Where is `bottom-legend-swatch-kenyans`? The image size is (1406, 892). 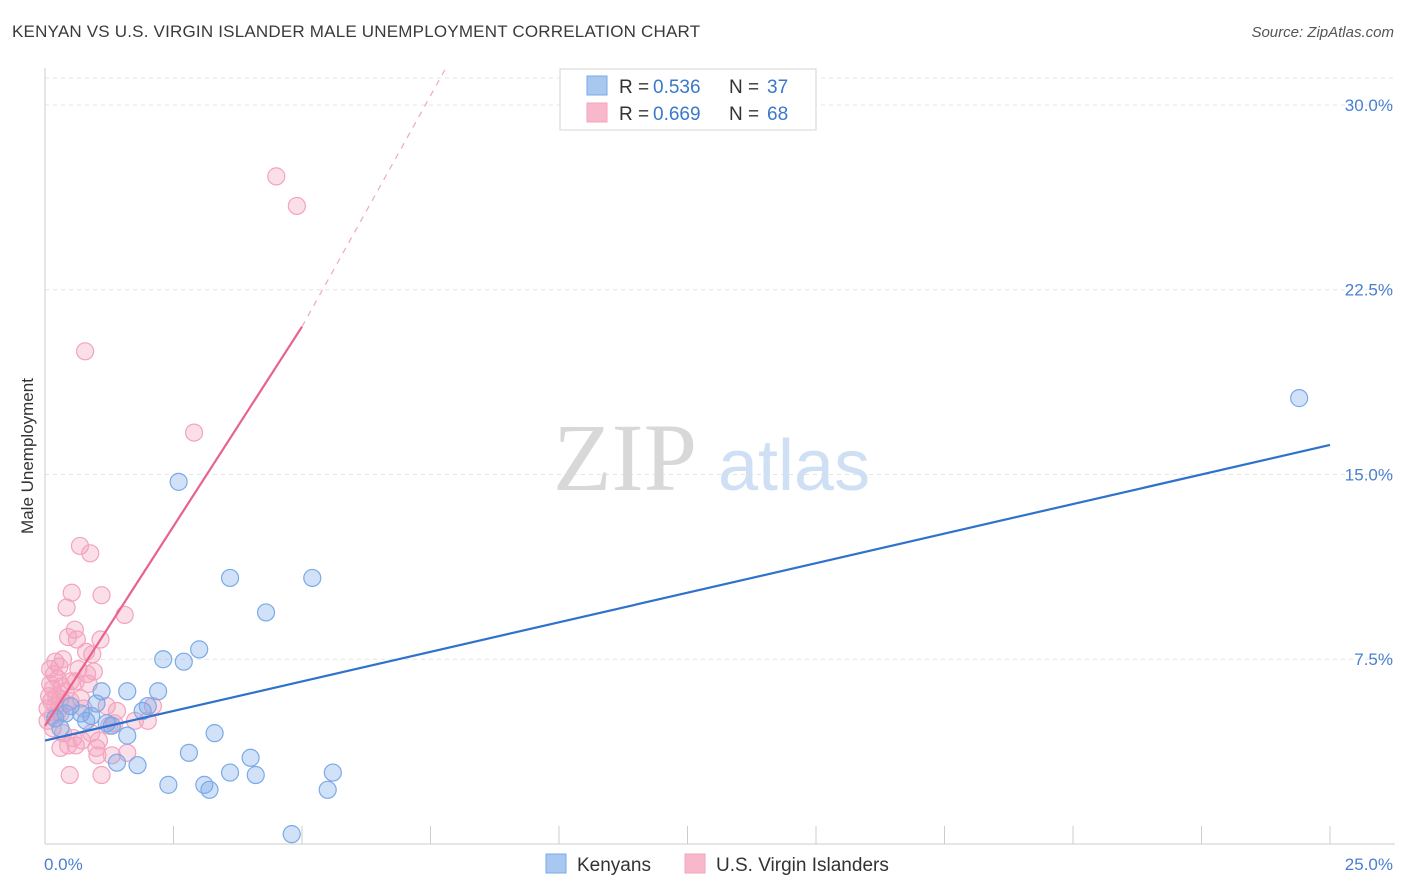
bottom-legend-swatch-kenyans is located at coordinates (556, 863).